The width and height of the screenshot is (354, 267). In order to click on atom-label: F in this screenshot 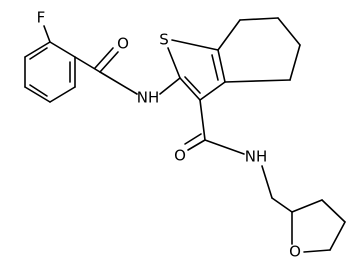, I will do `click(41, 18)`.